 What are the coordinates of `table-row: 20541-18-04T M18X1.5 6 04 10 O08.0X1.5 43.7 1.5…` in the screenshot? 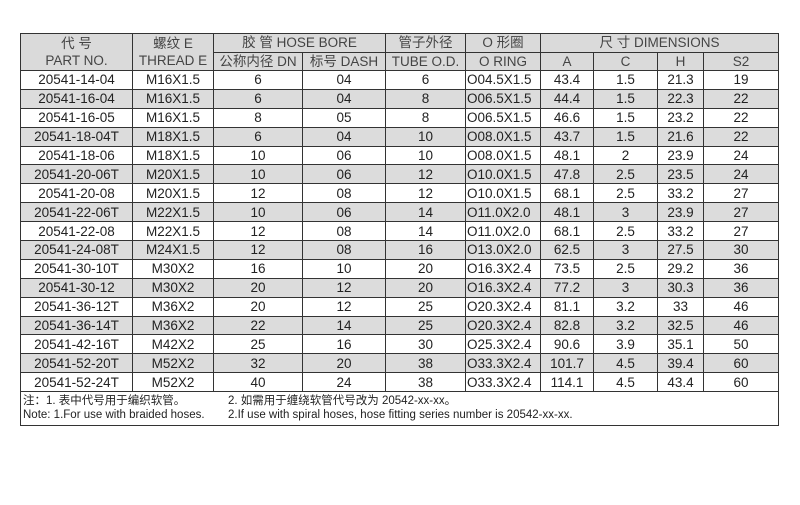 It's located at (400, 136).